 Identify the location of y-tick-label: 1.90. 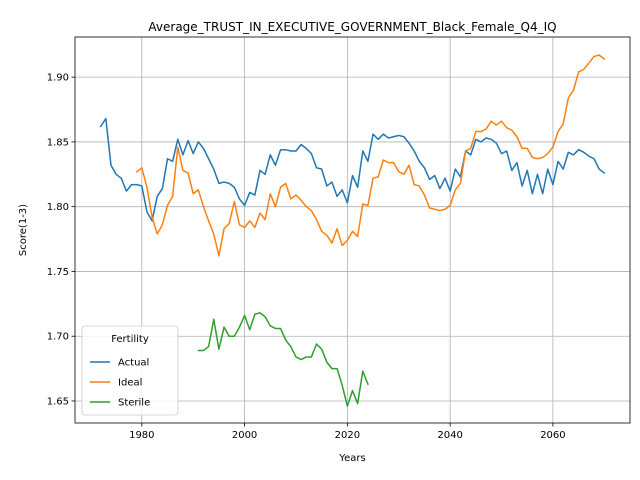
(58, 78).